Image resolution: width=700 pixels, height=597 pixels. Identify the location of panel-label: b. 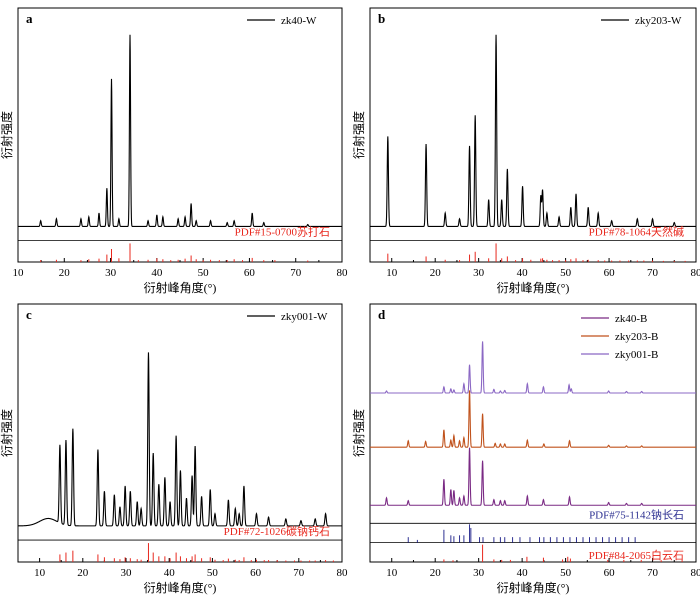
(381, 18).